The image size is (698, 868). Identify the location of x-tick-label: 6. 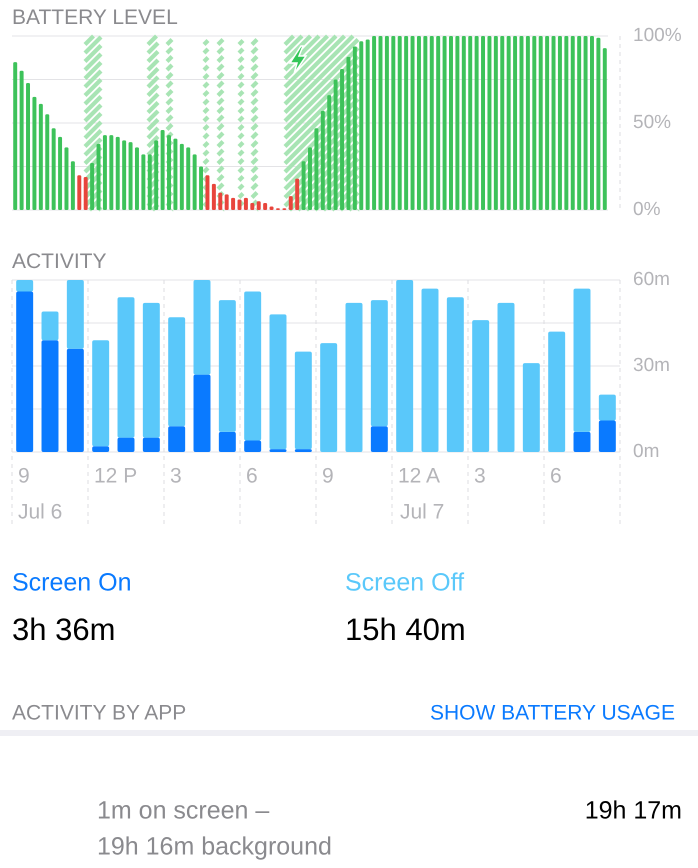
(556, 476).